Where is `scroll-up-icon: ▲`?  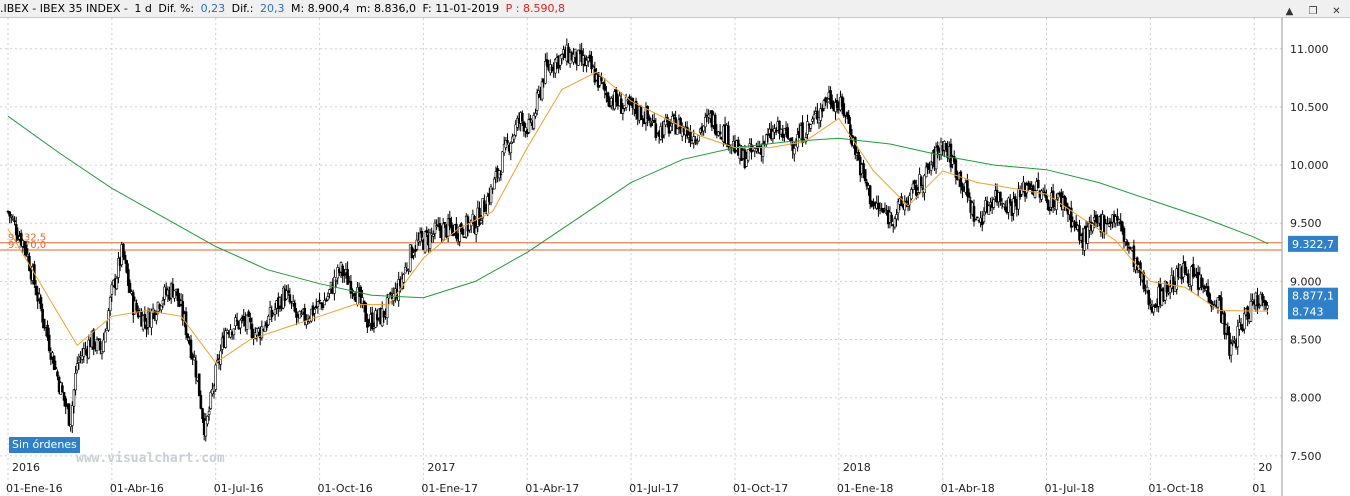
scroll-up-icon: ▲ is located at coordinates (1289, 11).